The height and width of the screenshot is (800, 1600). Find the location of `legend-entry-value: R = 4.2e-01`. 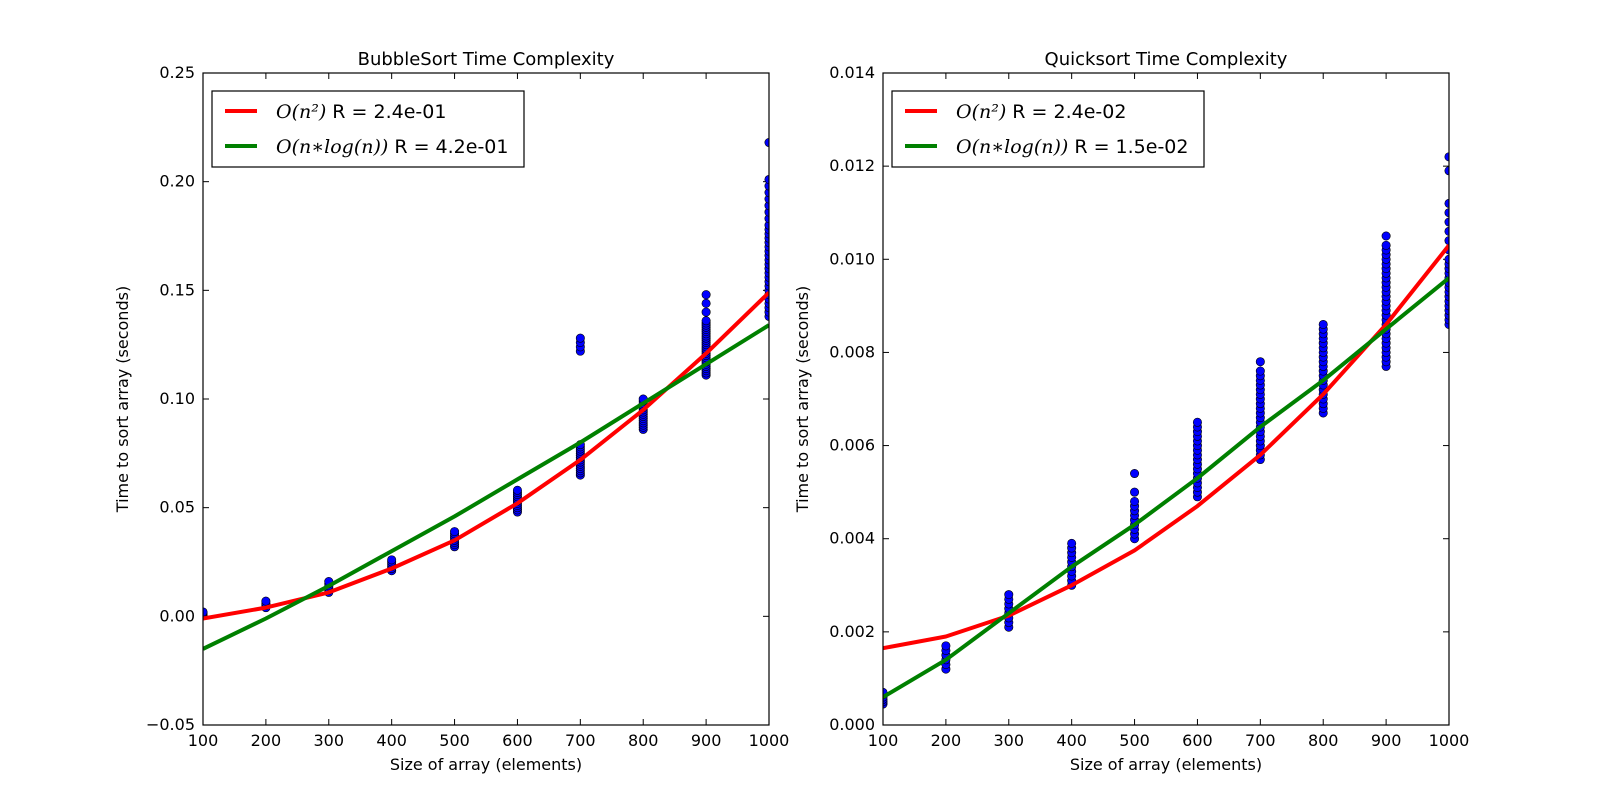

legend-entry-value: R = 4.2e-01 is located at coordinates (448, 147).